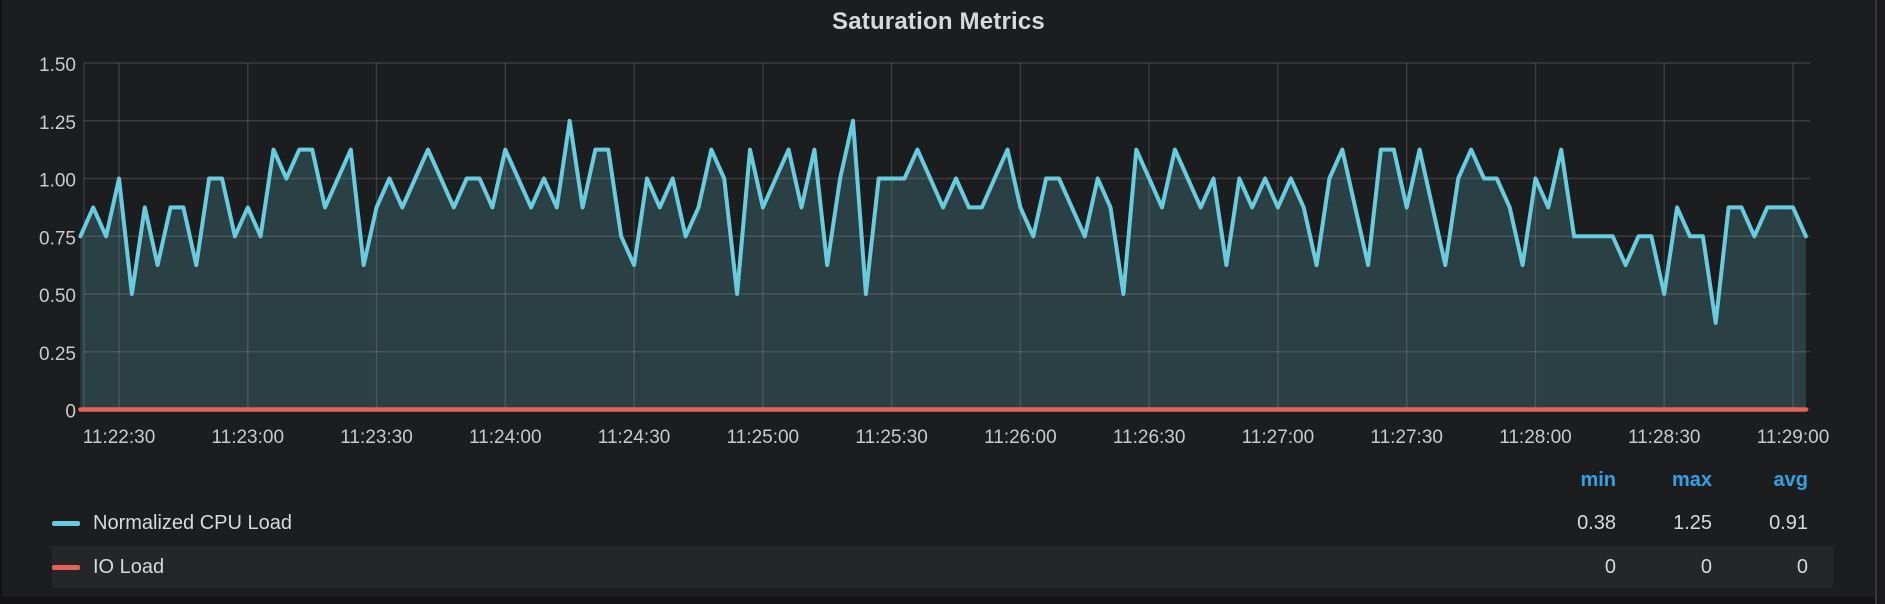 The height and width of the screenshot is (604, 1885). I want to click on x-tick-label: 11:25:30, so click(891, 437).